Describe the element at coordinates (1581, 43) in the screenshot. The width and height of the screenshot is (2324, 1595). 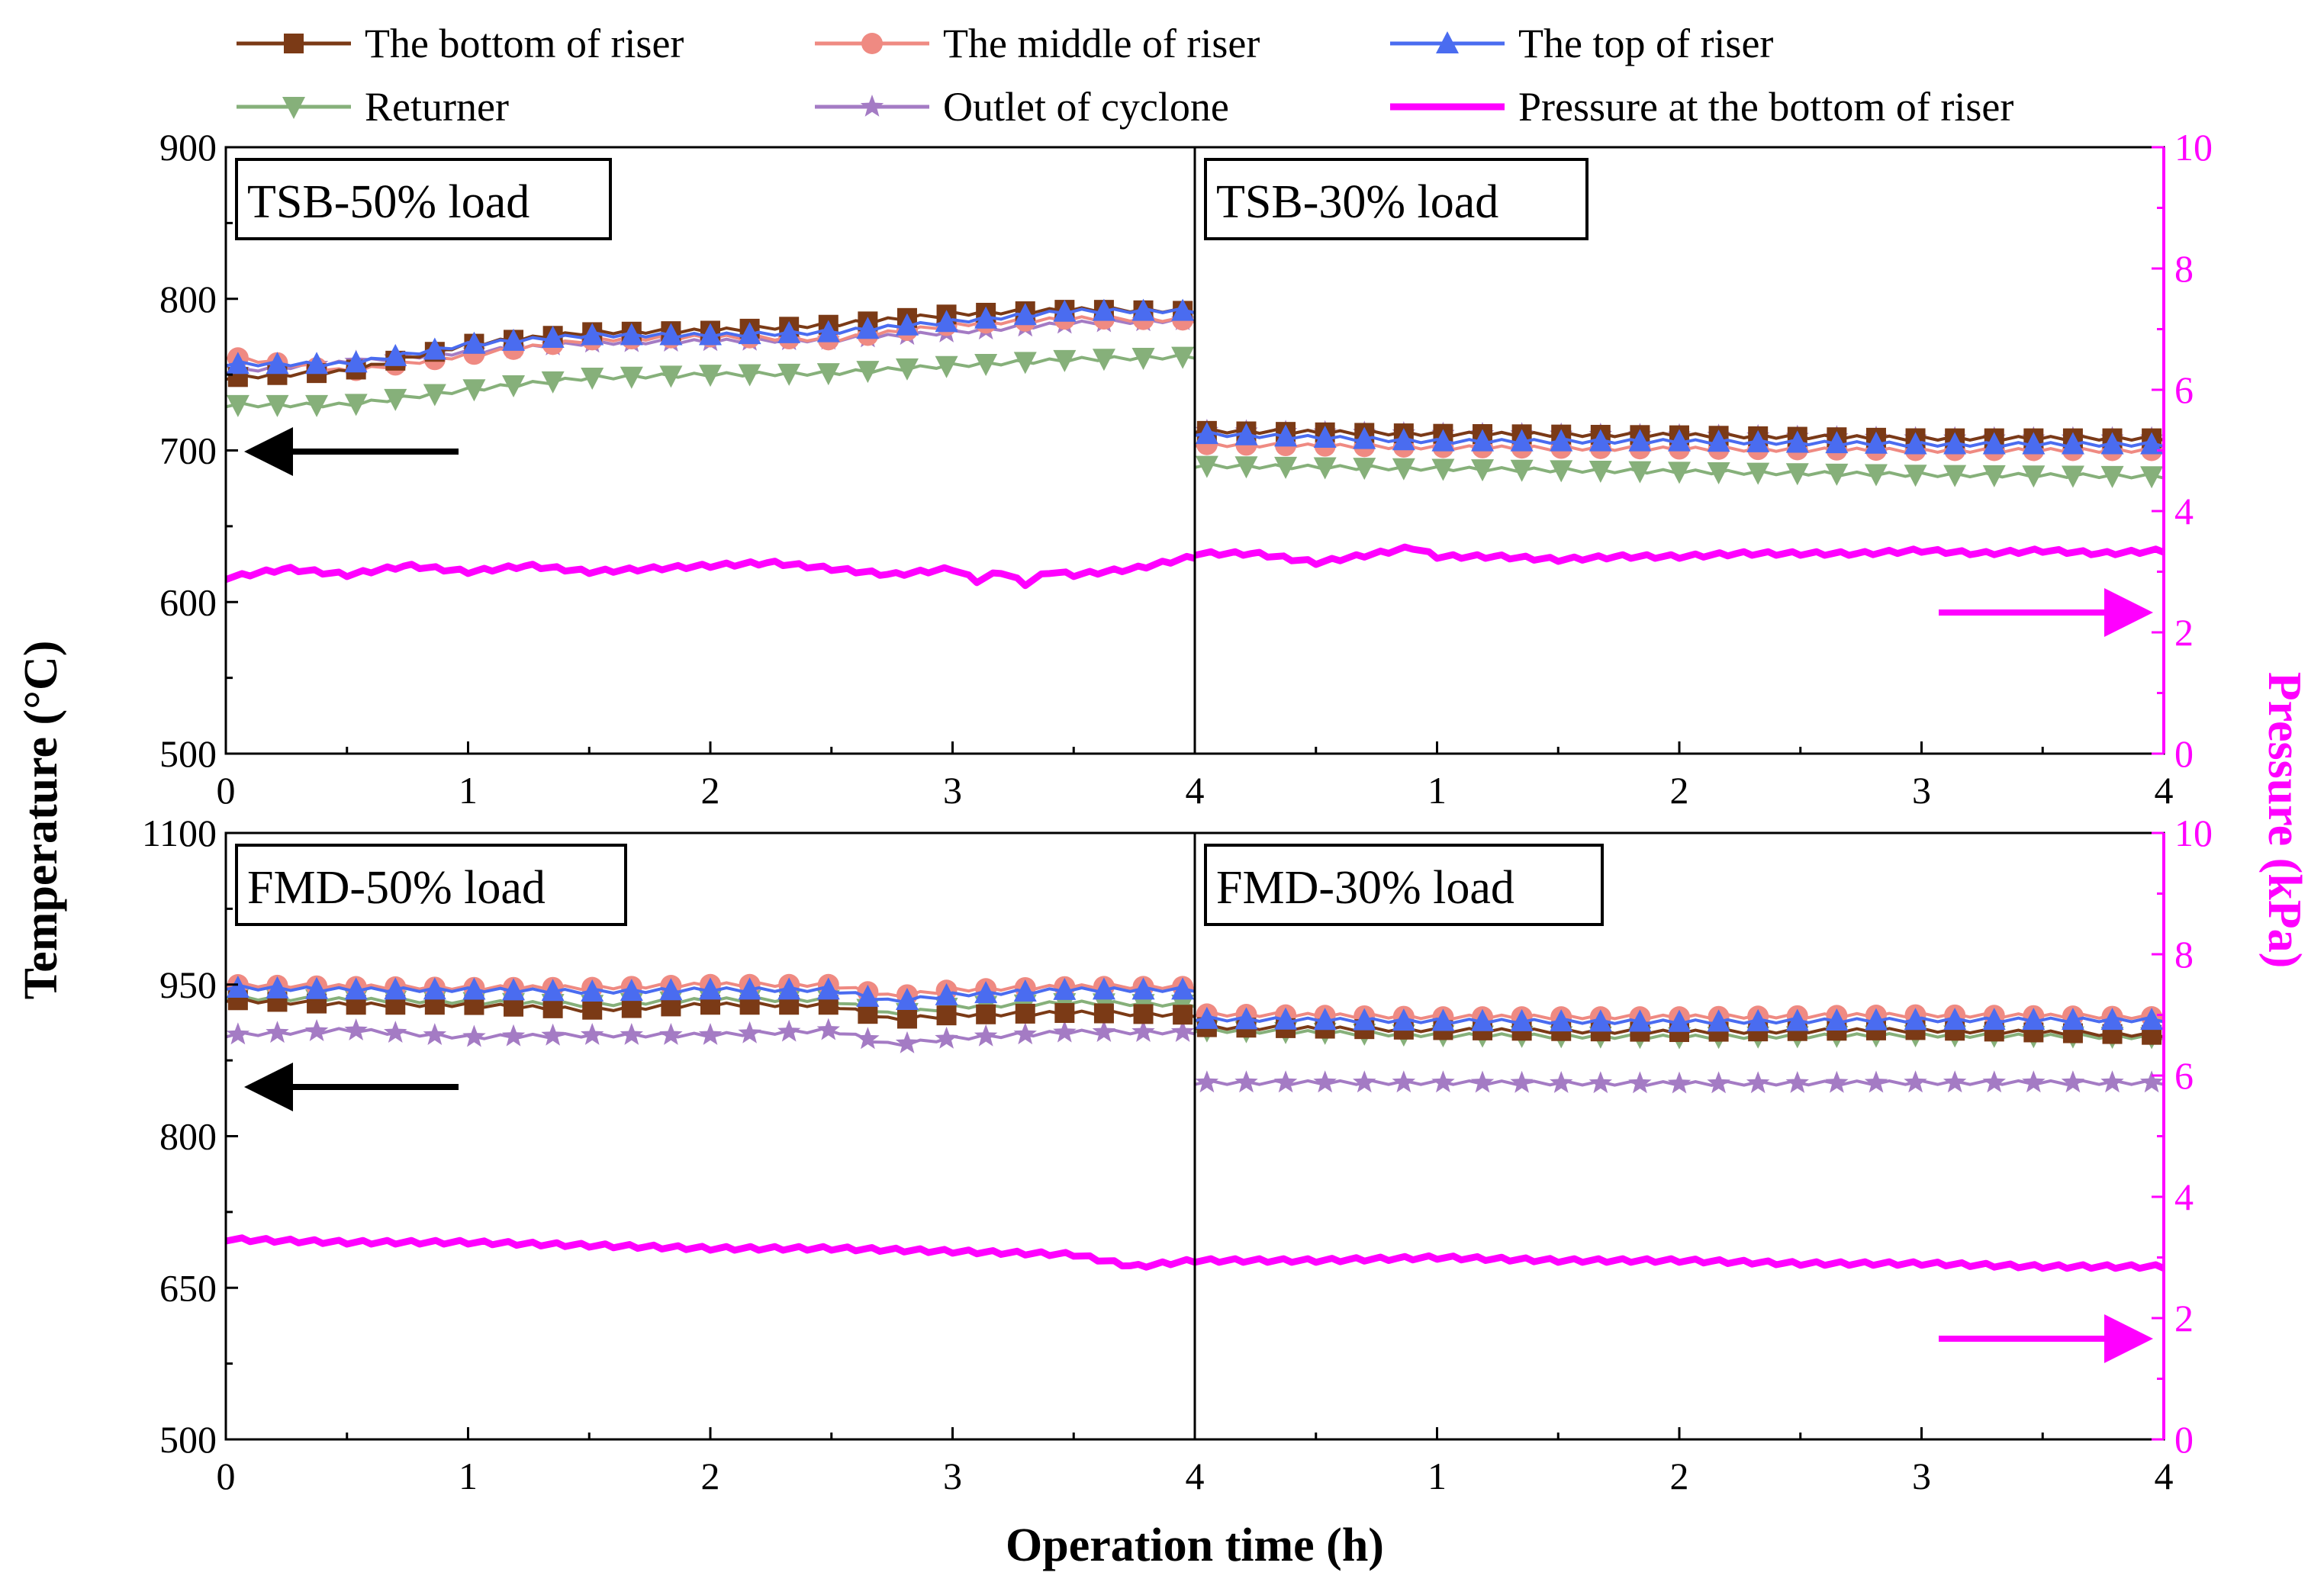
I see `legend-item-top: The top of riser` at that location.